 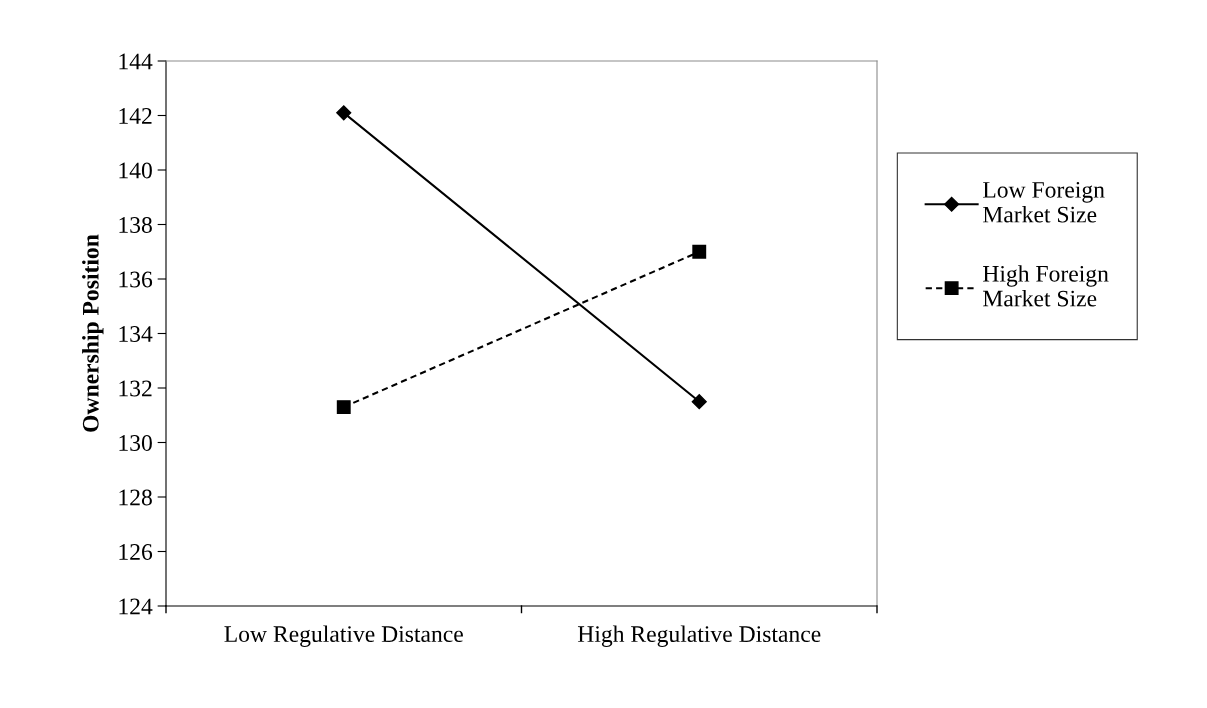 I want to click on y-tick-label: 144, so click(x=136, y=61).